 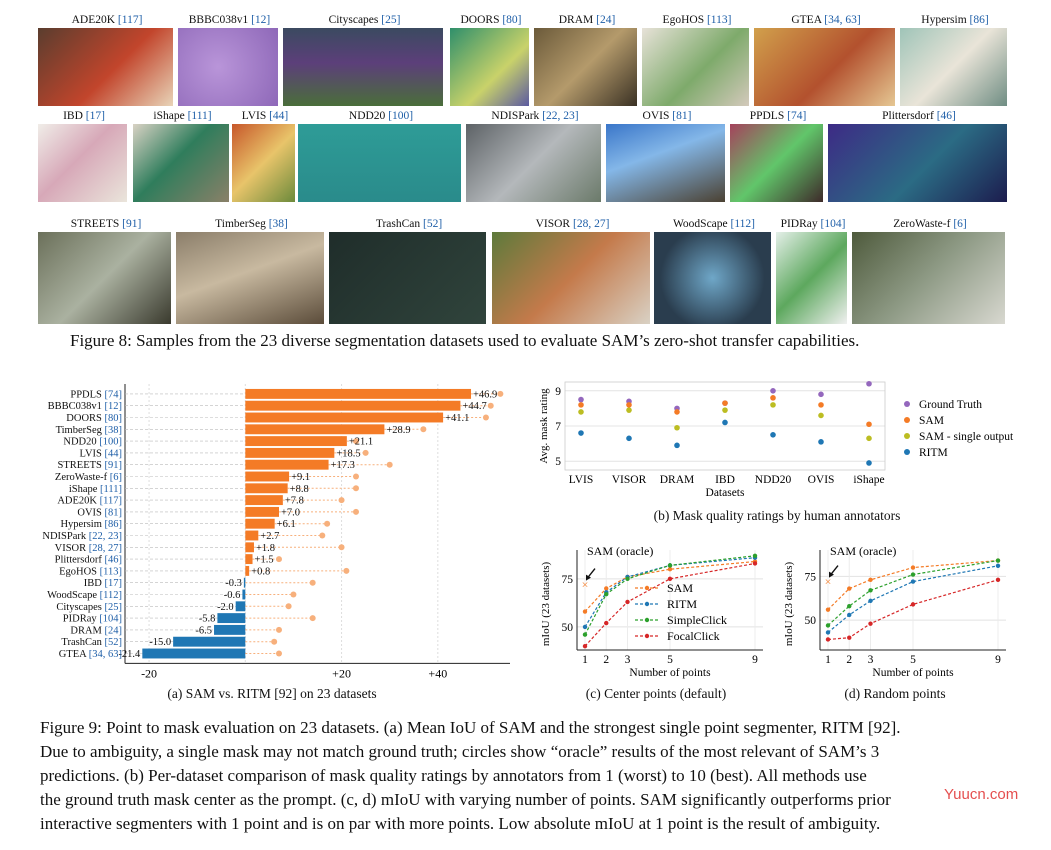 What do you see at coordinates (88, 477) in the screenshot?
I see `category-label: ZeroWaste-f [6]` at bounding box center [88, 477].